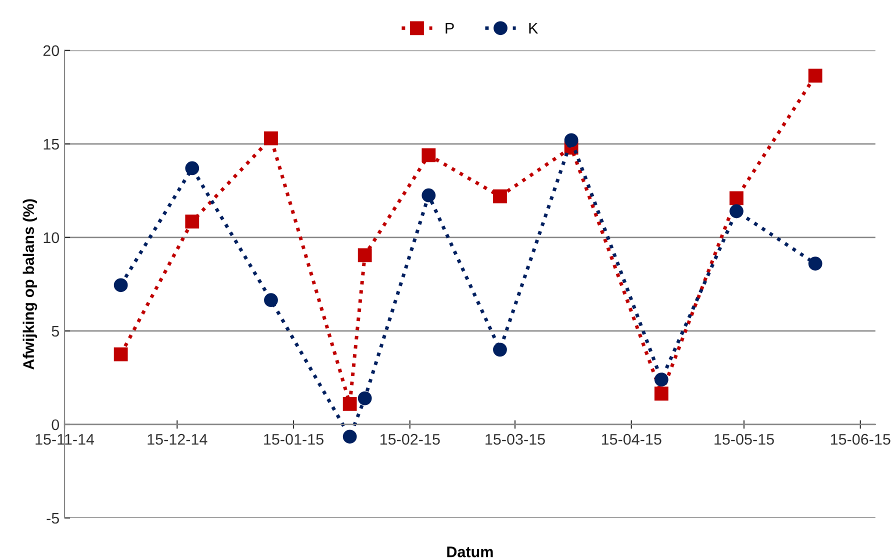 The height and width of the screenshot is (560, 896). Describe the element at coordinates (52, 144) in the screenshot. I see `y-tick-label: 15` at that location.